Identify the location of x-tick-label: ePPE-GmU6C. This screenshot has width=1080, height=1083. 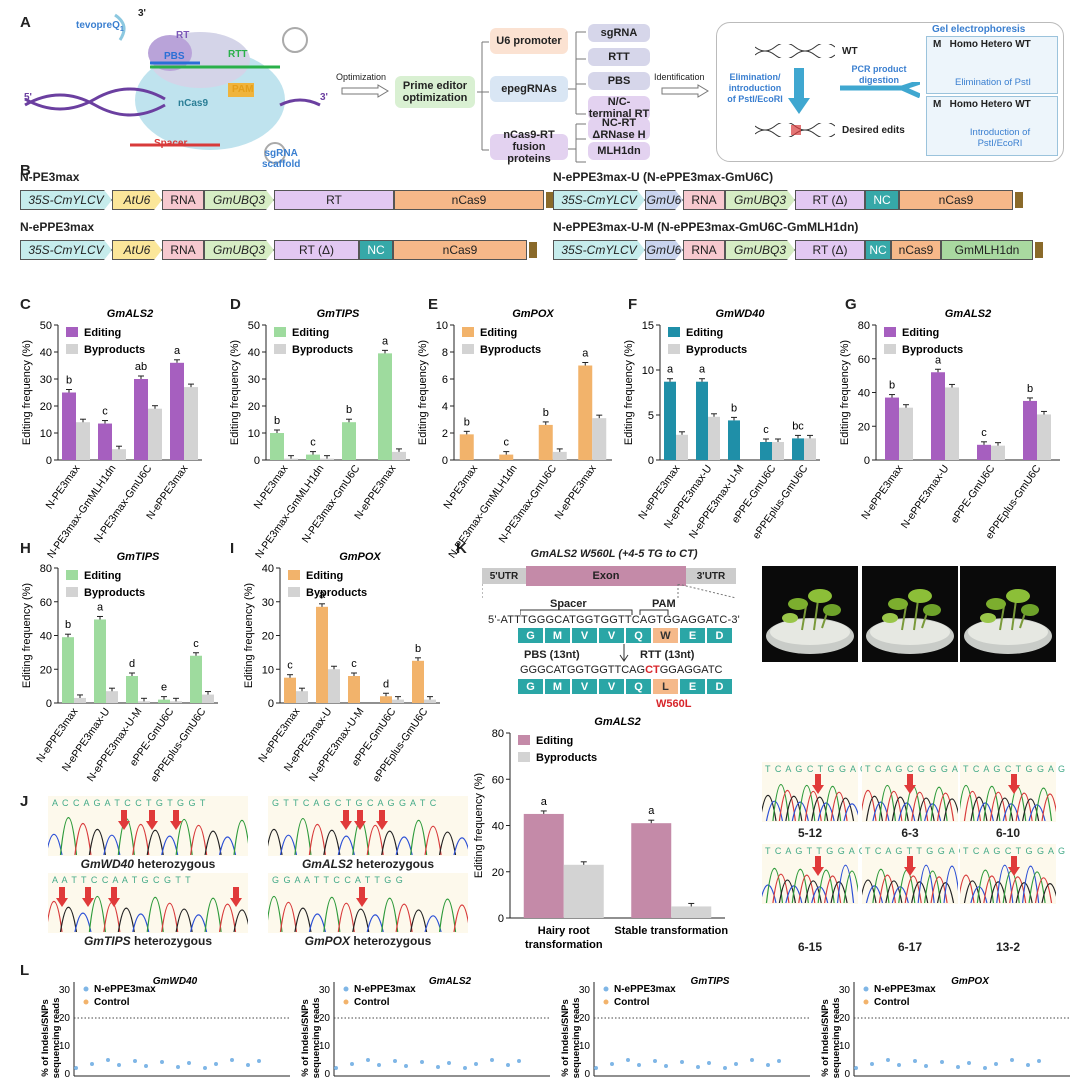
(972, 493).